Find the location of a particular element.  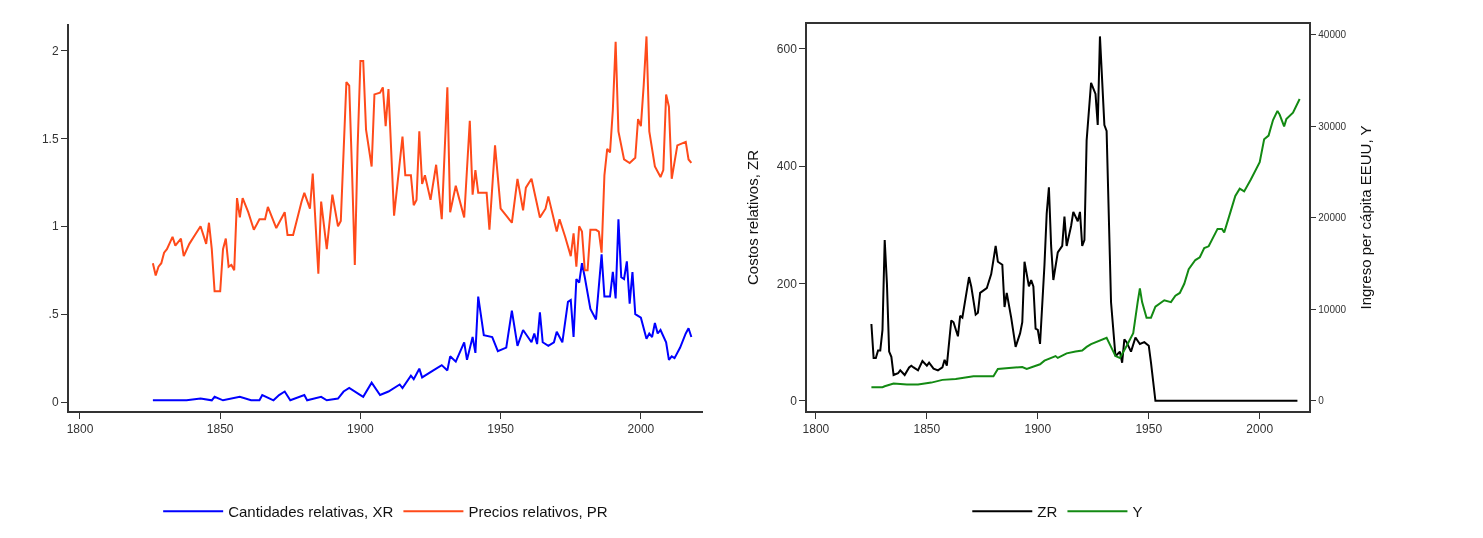

y2-axis-title: Ingreso per cápita EEUU, Y is located at coordinates (1366, 217).